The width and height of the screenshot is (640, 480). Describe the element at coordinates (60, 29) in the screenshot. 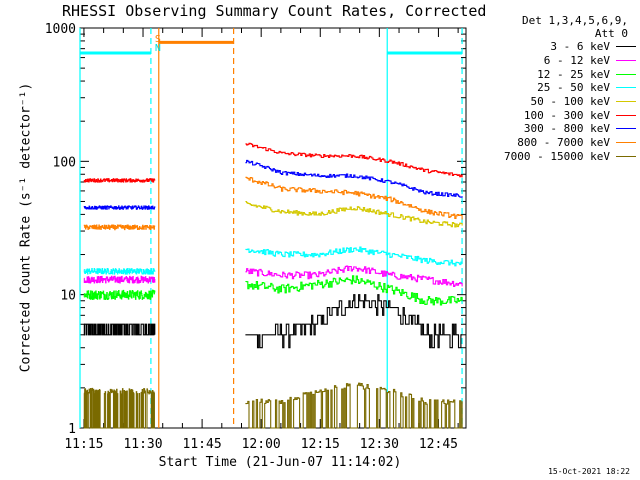

I see `y-tick-label: 1000` at that location.